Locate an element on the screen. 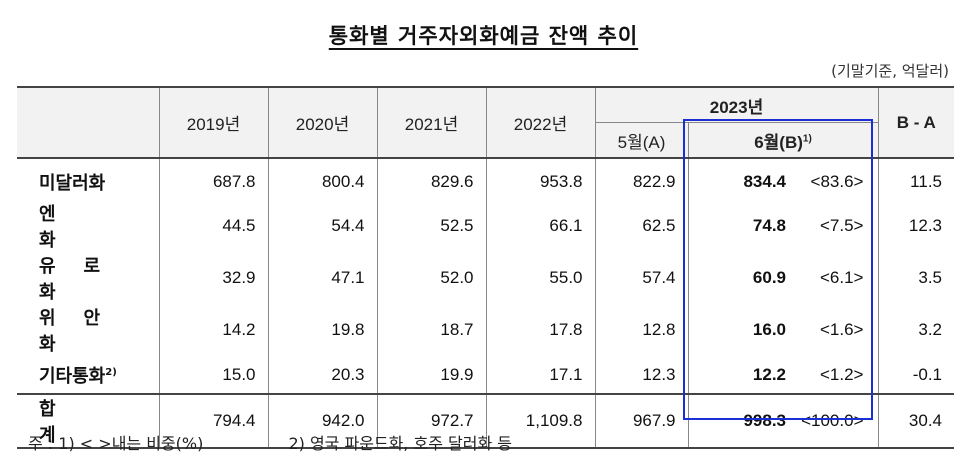 This screenshot has height=471, width=967. cell-v2021: 19.9 is located at coordinates (431, 375).